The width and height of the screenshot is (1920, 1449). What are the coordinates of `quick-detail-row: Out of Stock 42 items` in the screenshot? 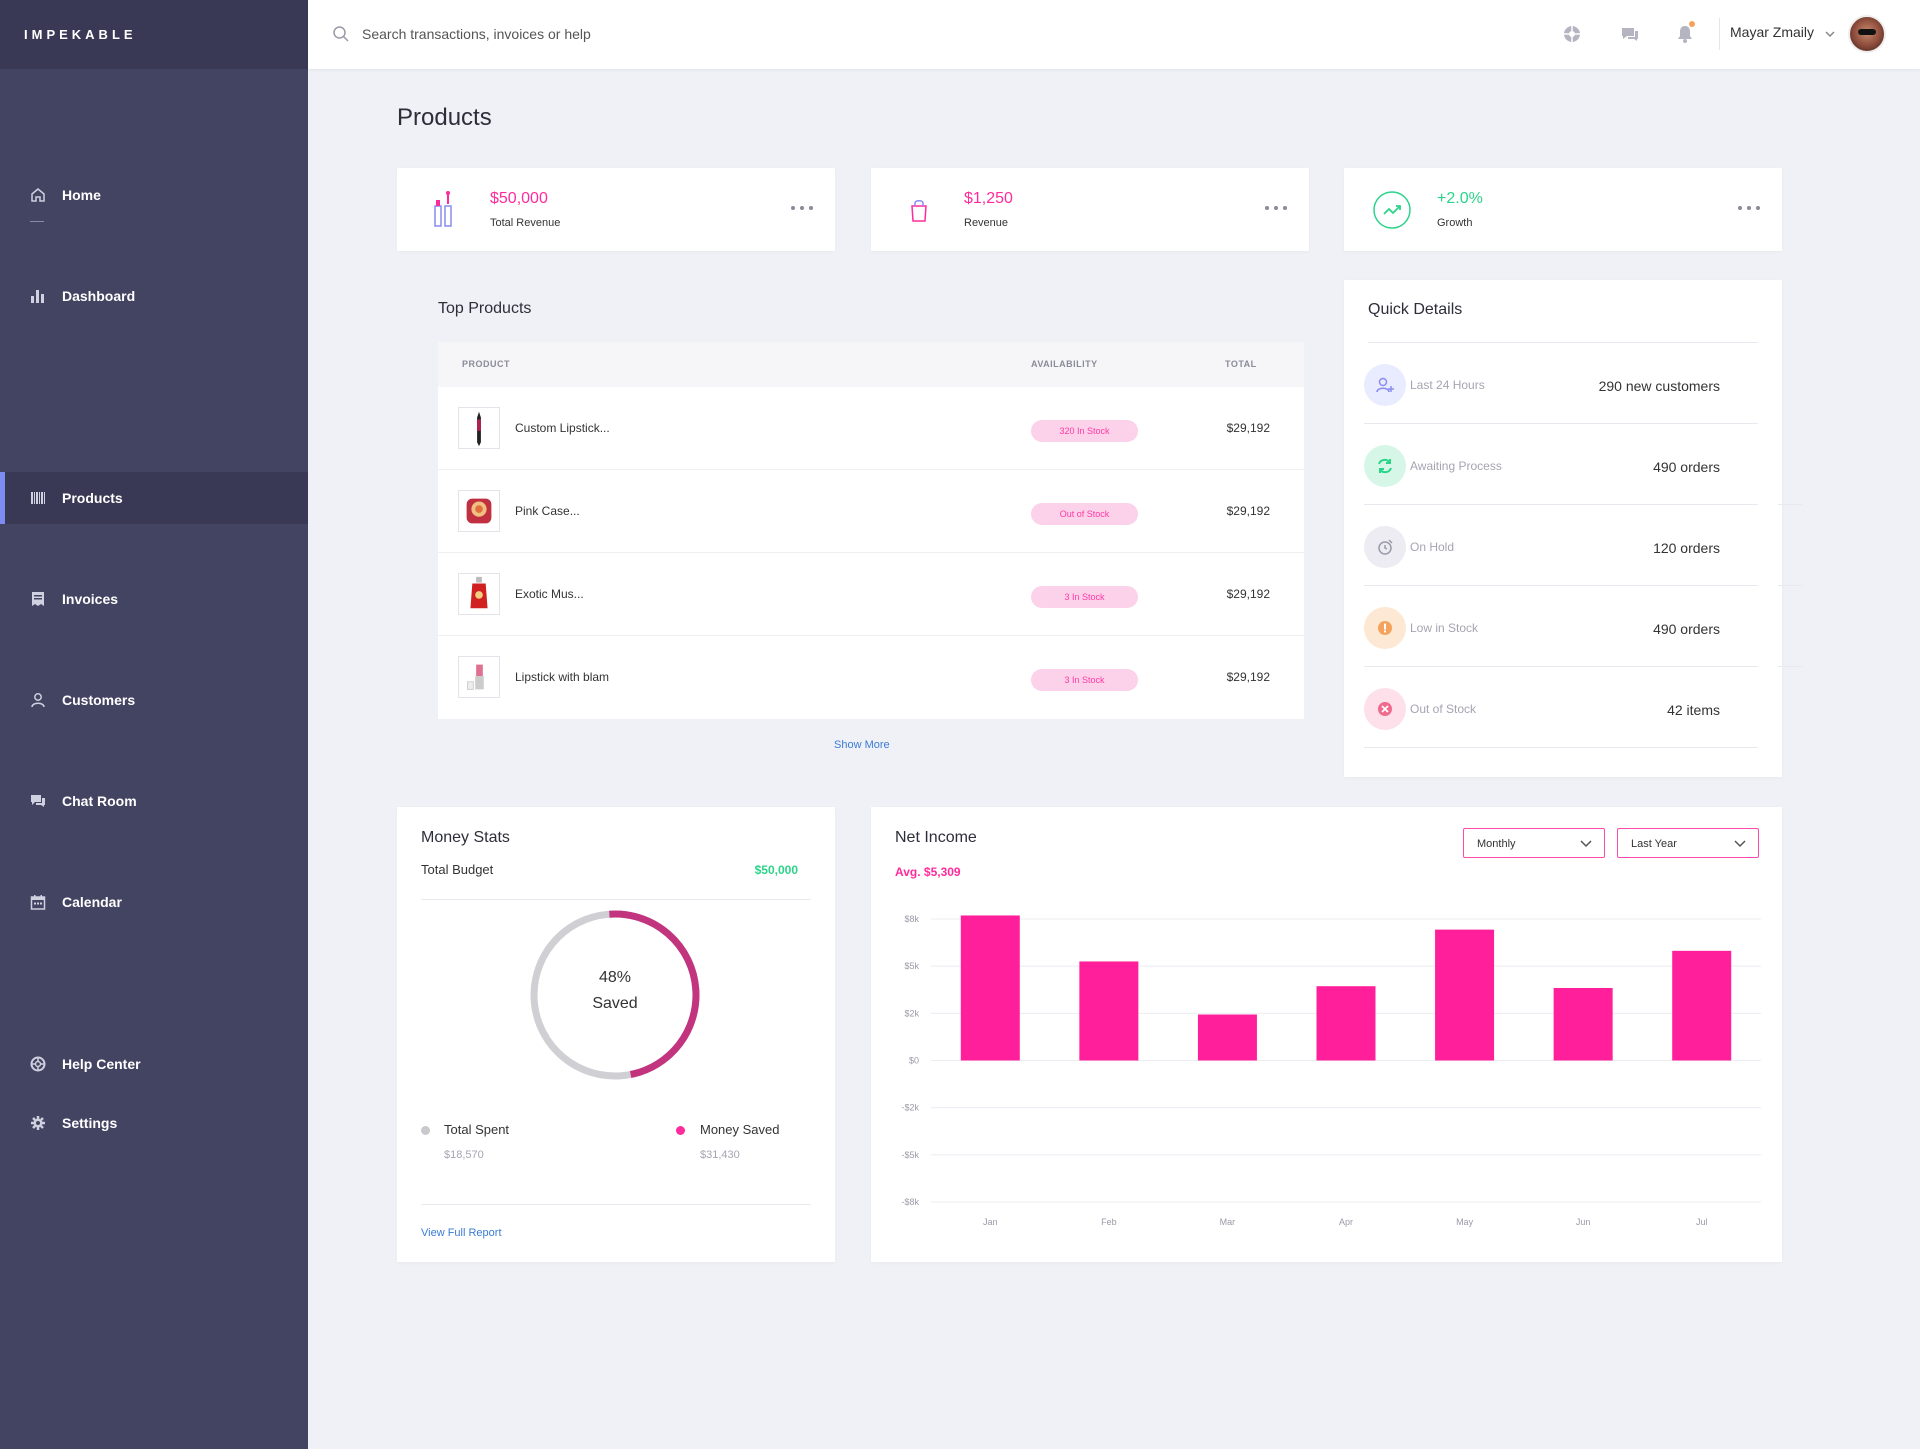 It's located at (1573, 707).